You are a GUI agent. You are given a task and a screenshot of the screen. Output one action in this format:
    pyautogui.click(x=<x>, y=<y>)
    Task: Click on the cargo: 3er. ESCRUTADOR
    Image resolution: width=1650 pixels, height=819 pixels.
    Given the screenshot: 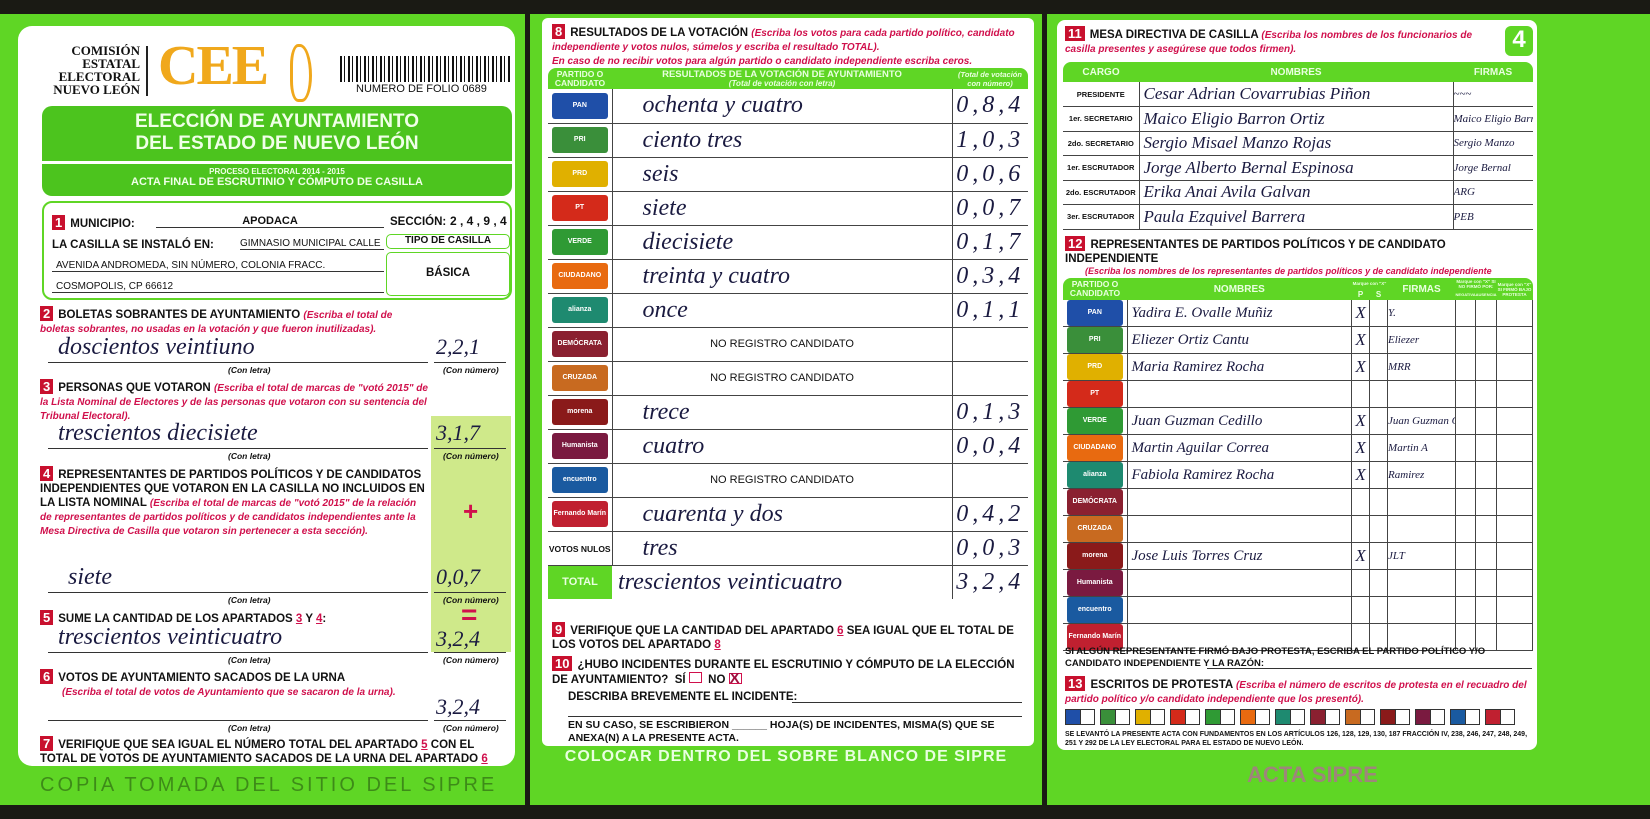 What is the action you would take?
    pyautogui.click(x=1101, y=216)
    